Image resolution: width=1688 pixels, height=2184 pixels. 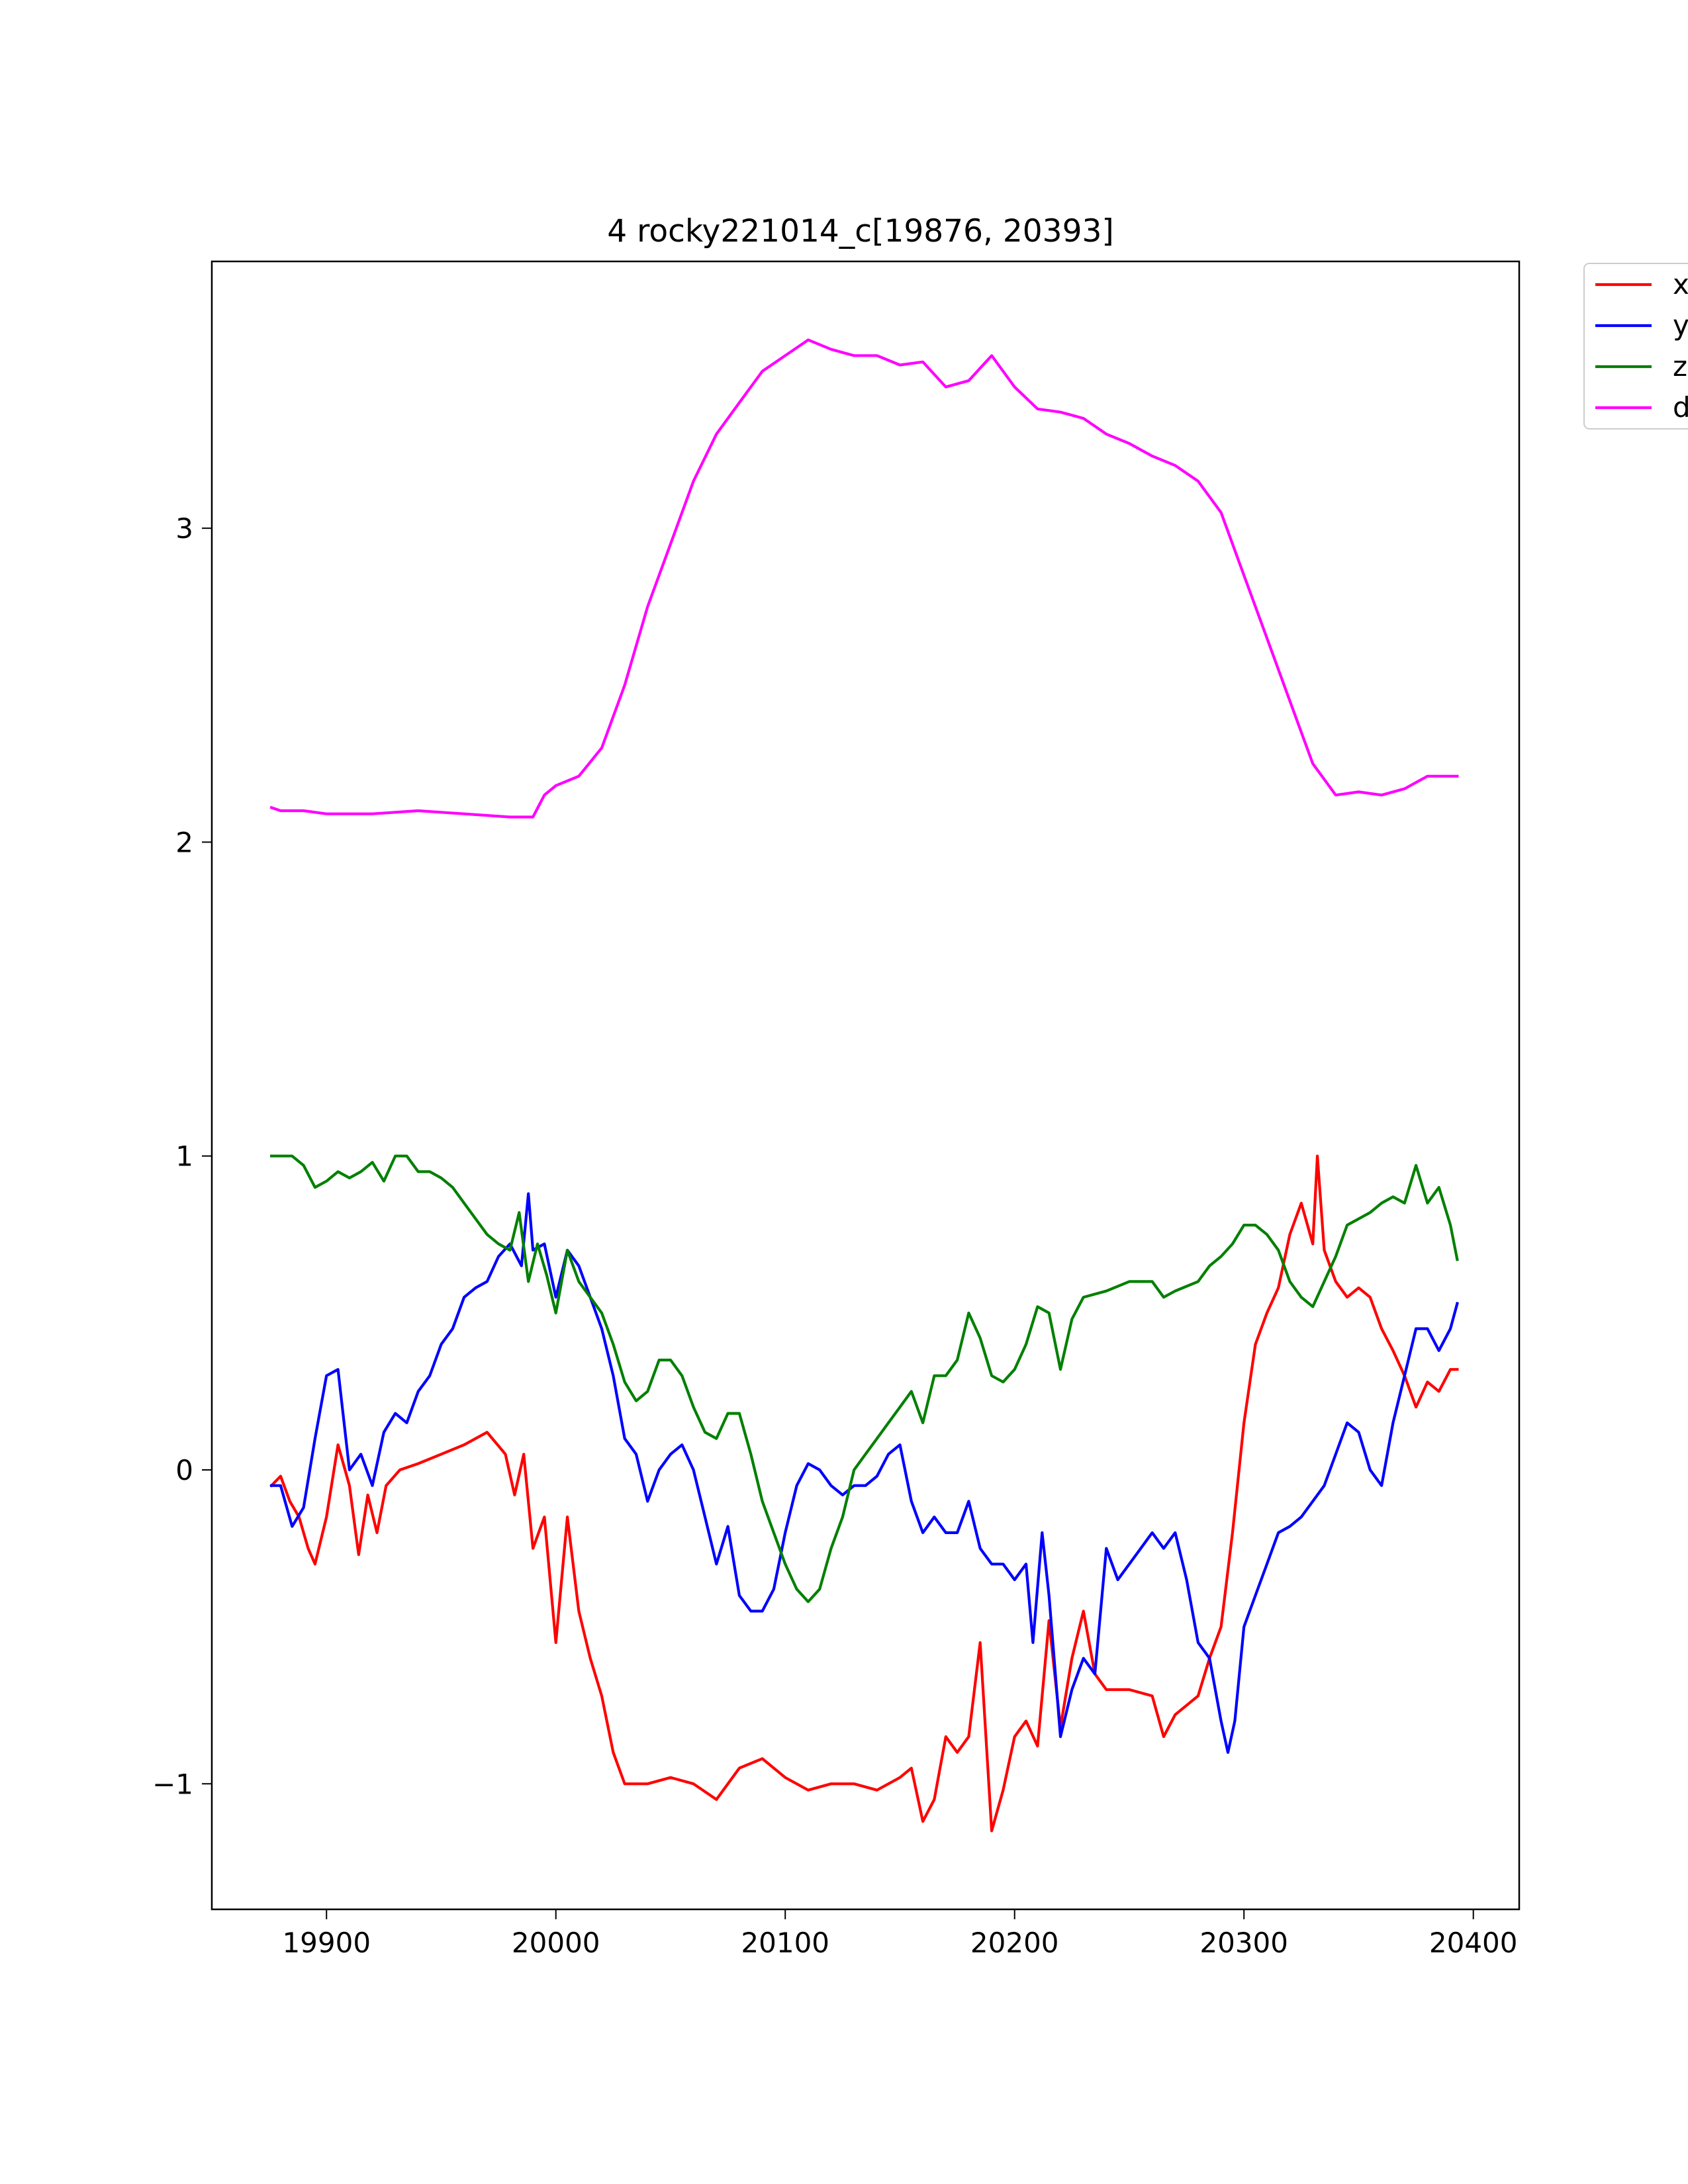 I want to click on y-tick-label: −1, so click(x=173, y=1784).